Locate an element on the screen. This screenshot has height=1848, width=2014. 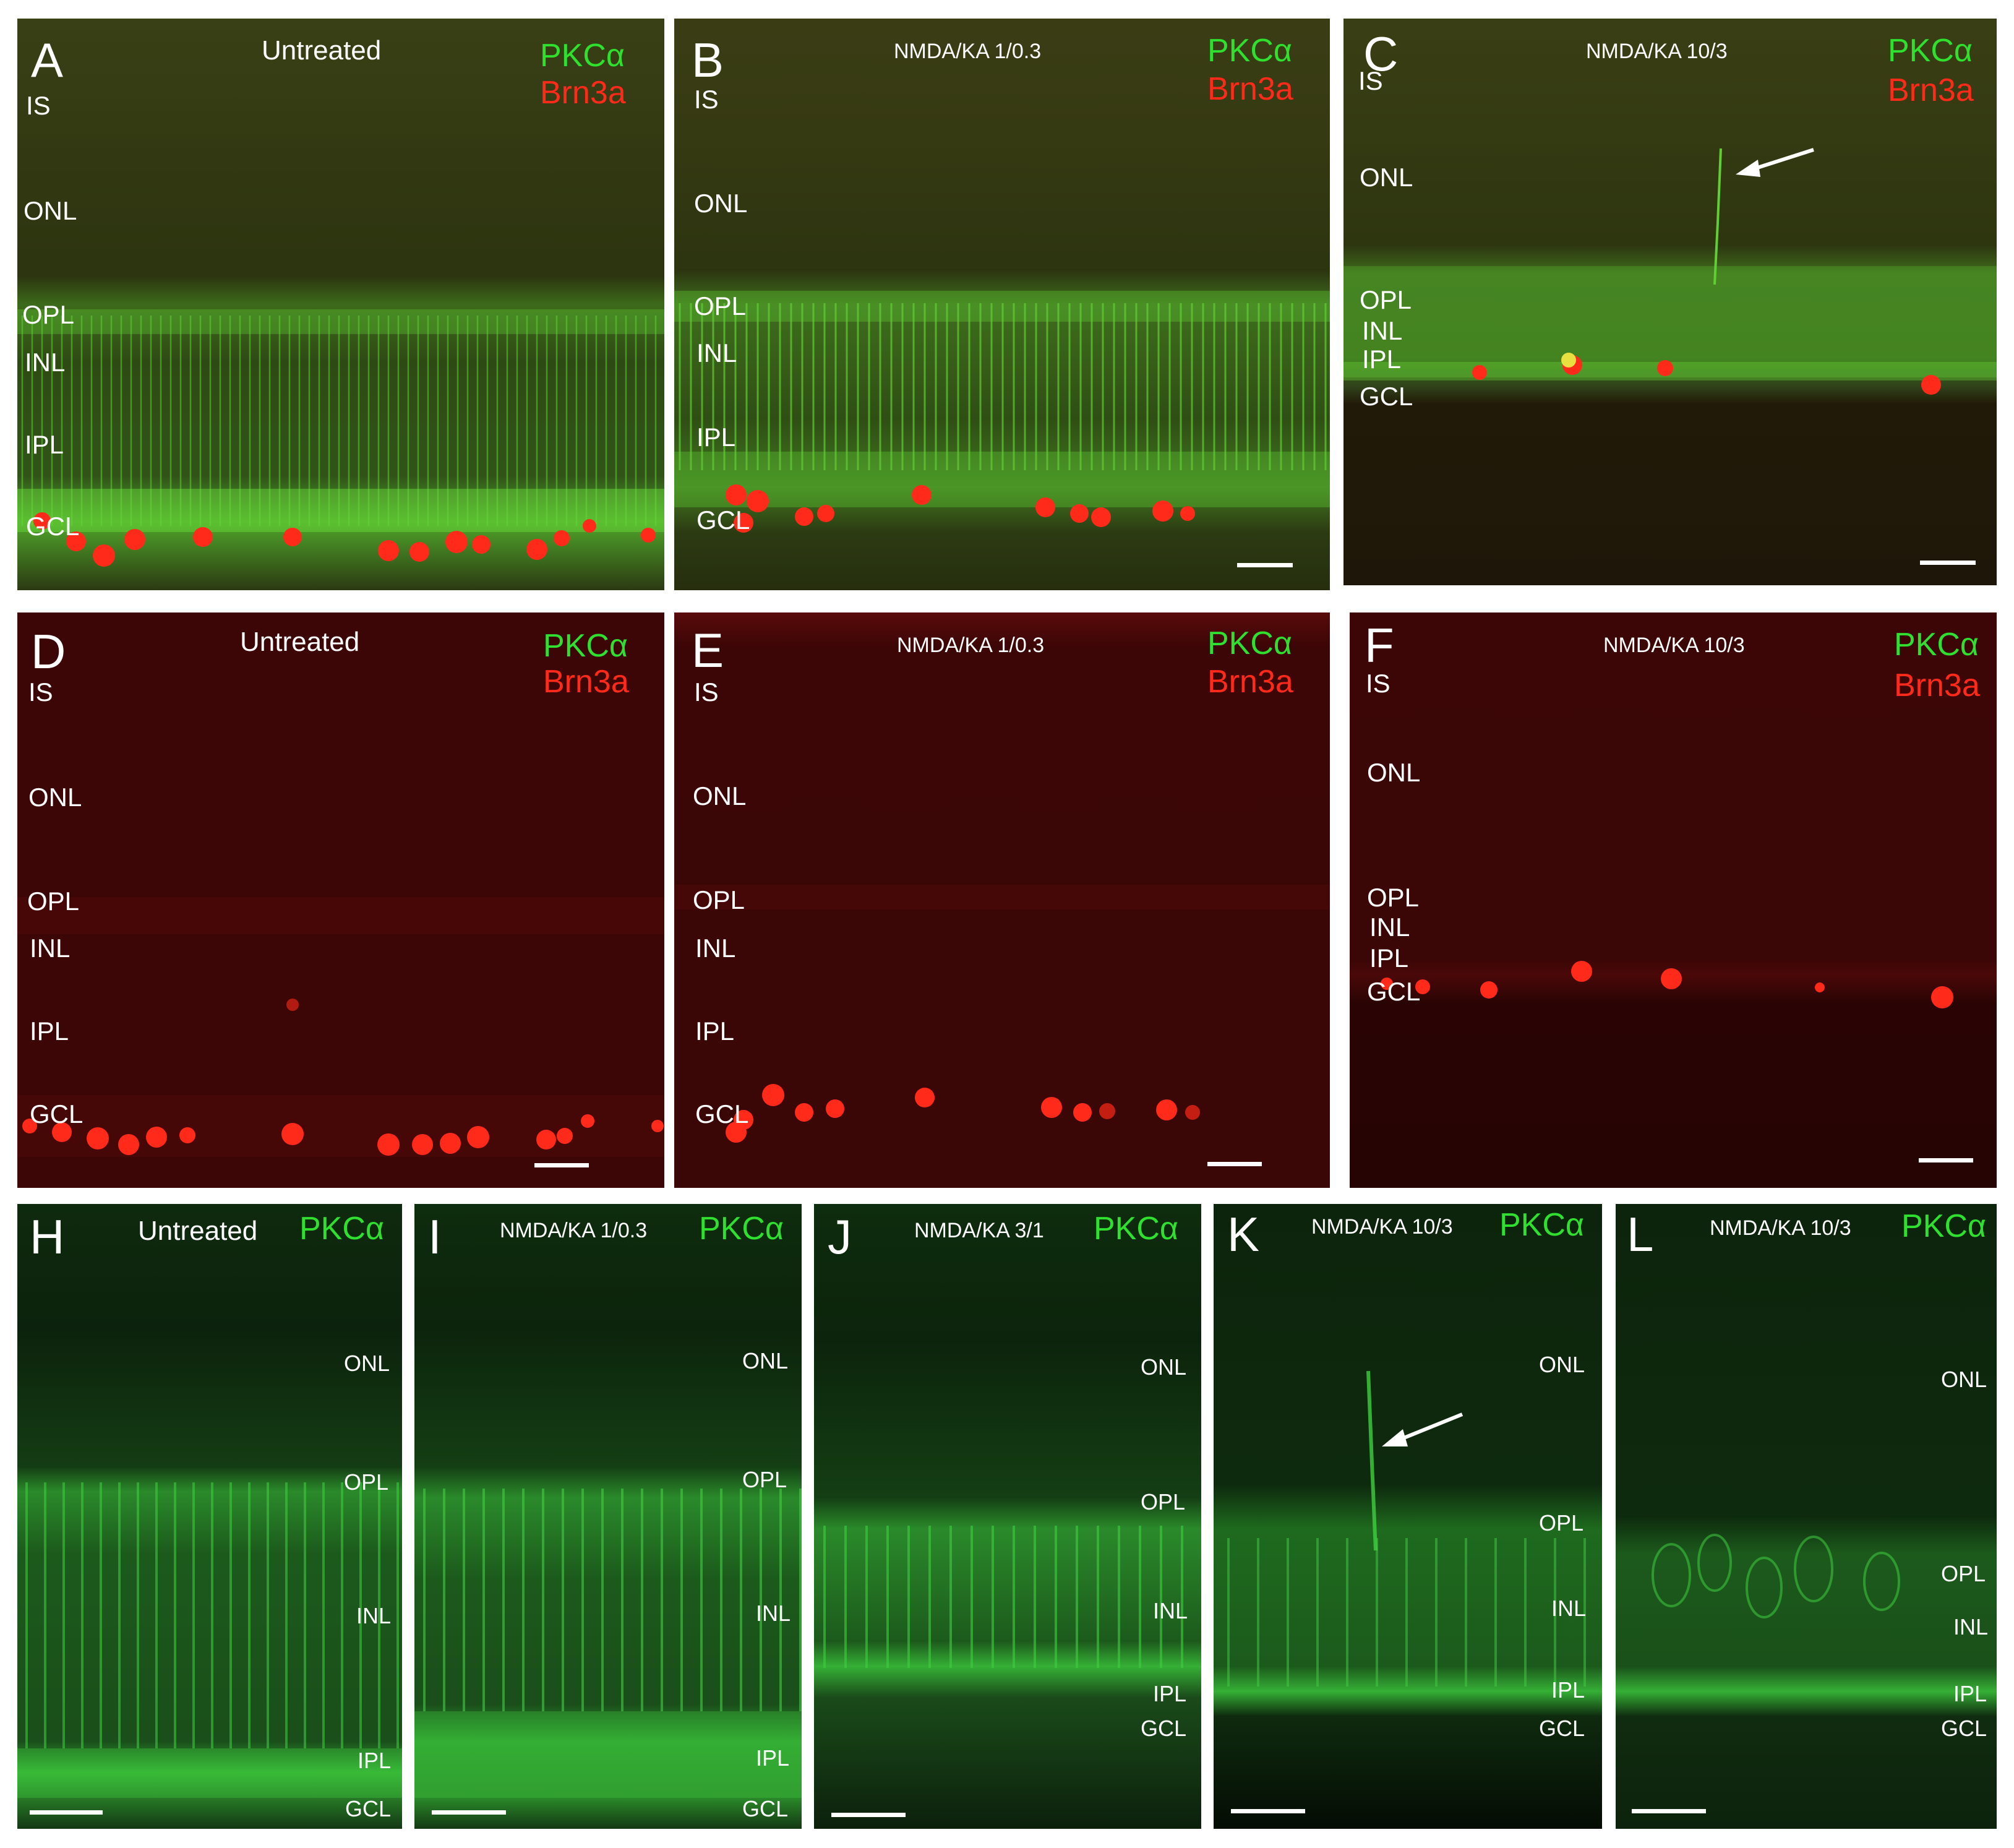
retina-micrograph-k is located at coordinates (1408, 1516).